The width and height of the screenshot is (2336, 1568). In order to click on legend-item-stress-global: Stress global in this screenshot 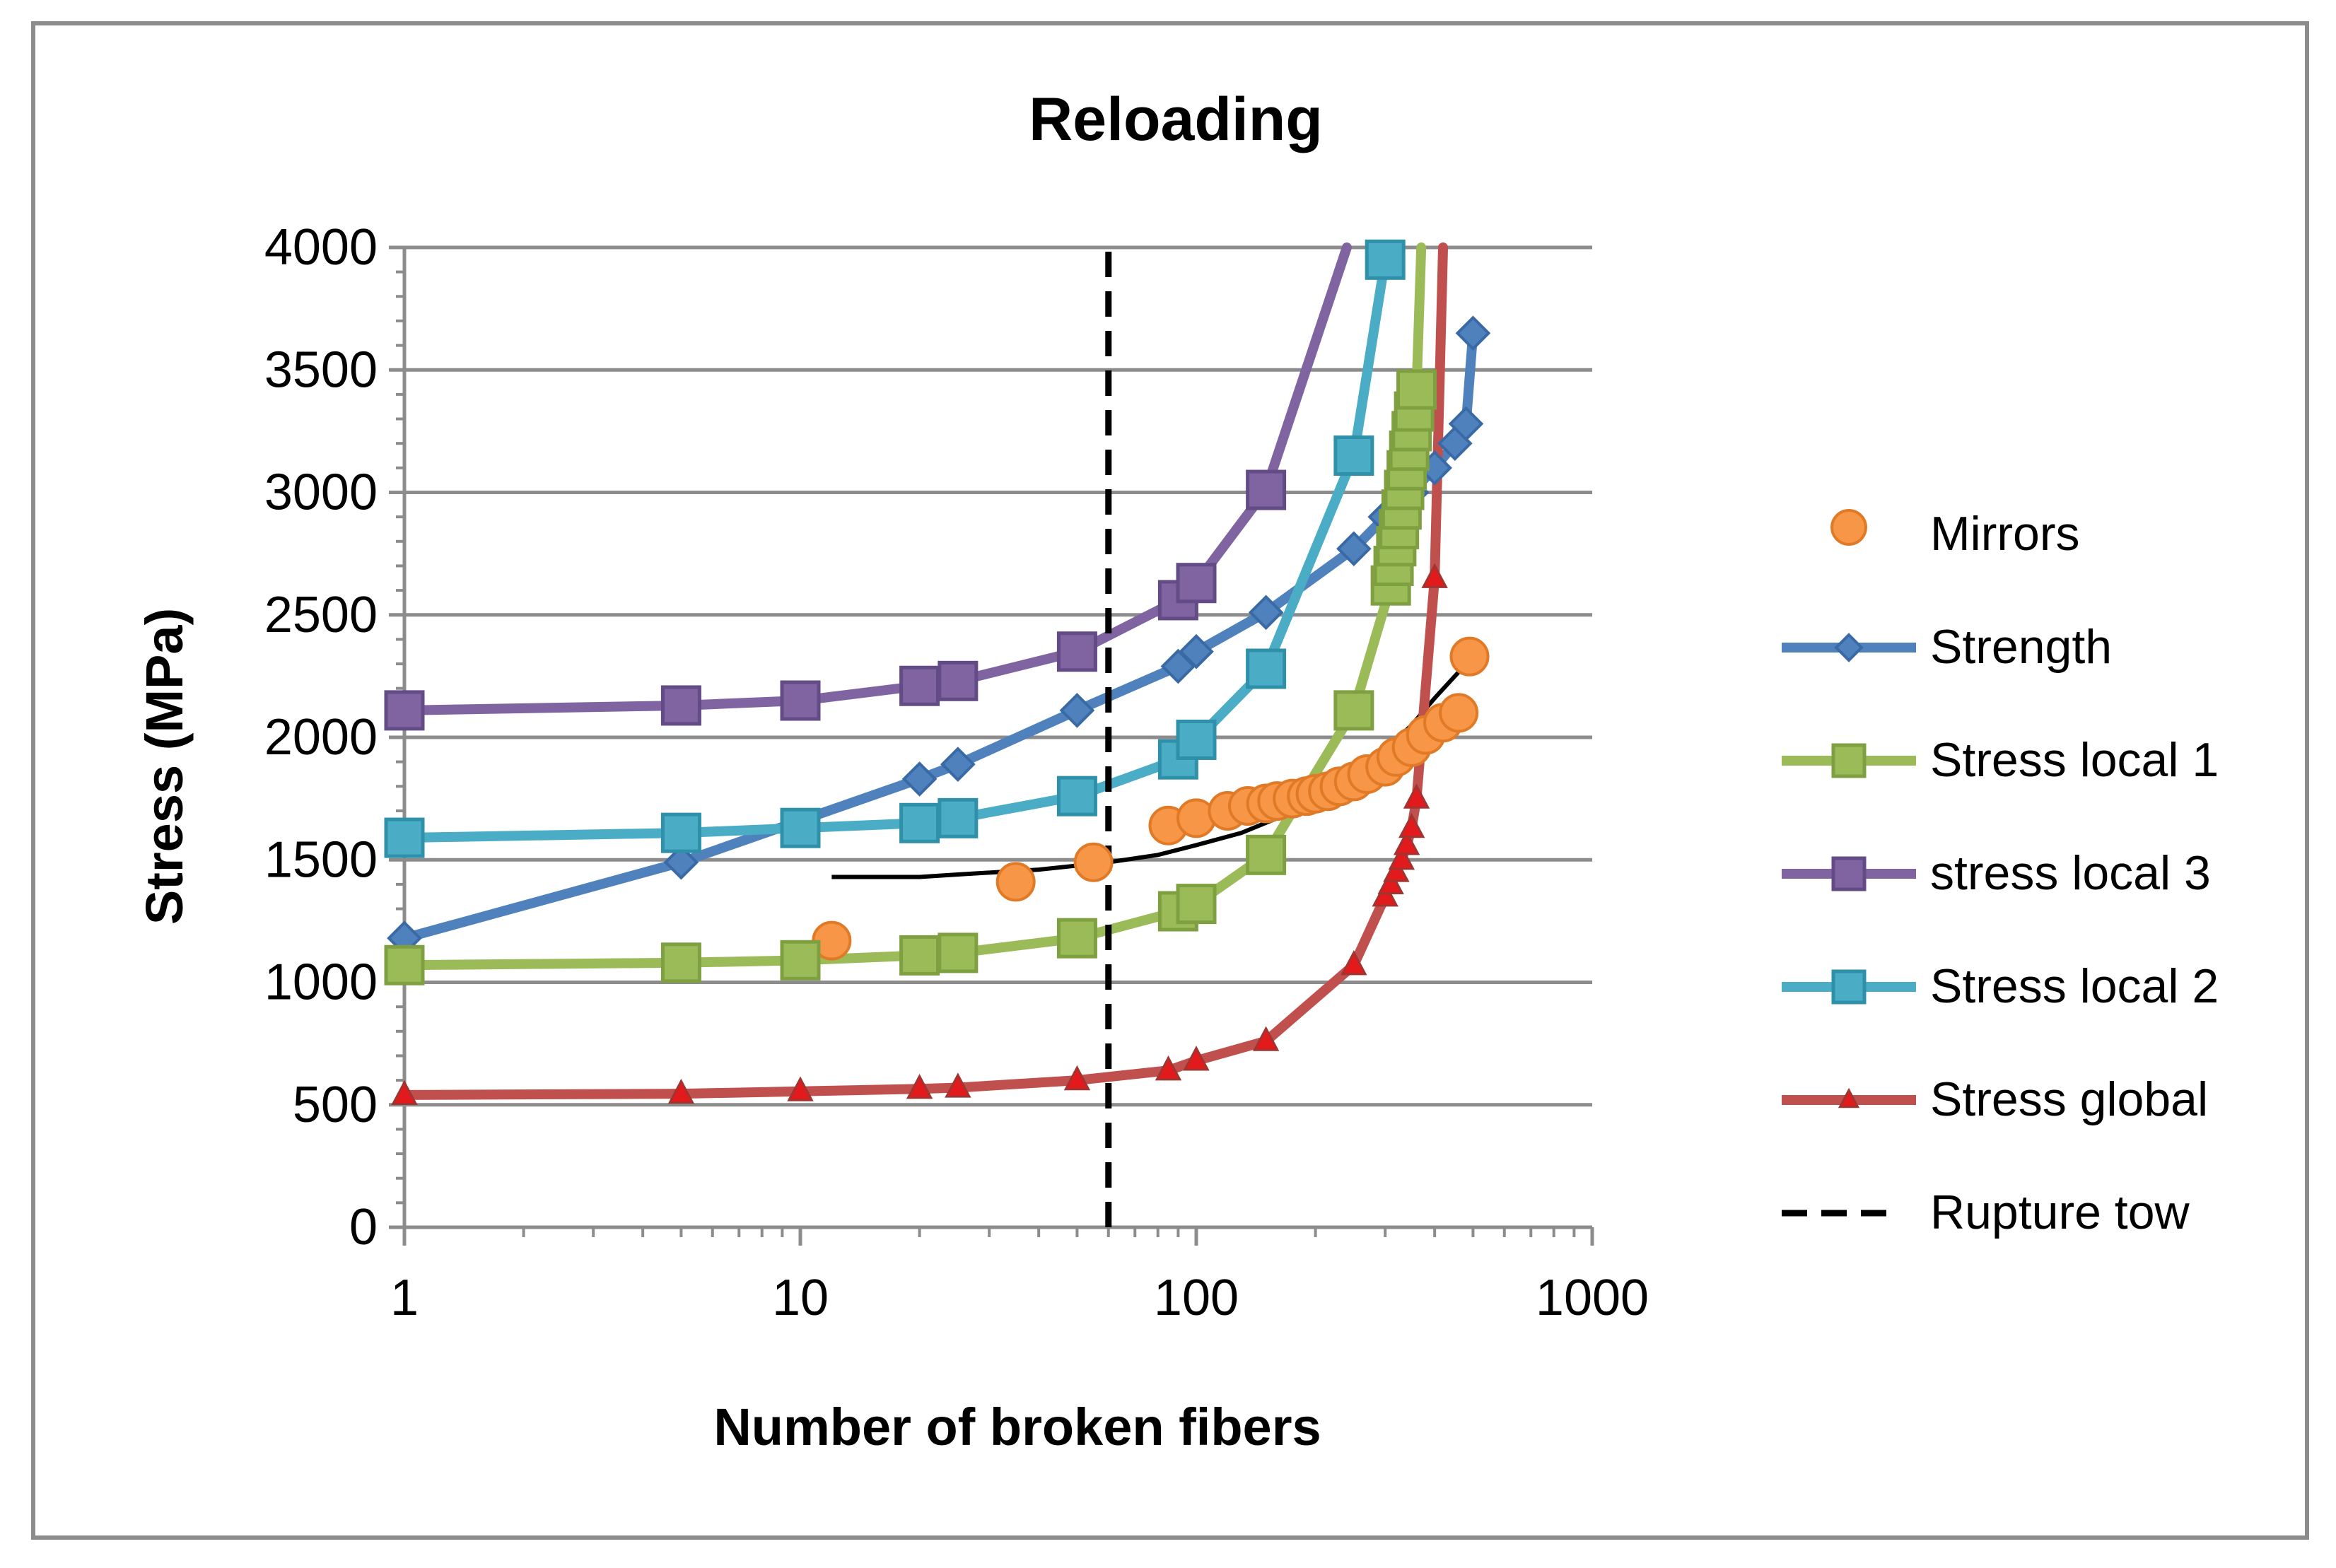, I will do `click(1995, 1099)`.